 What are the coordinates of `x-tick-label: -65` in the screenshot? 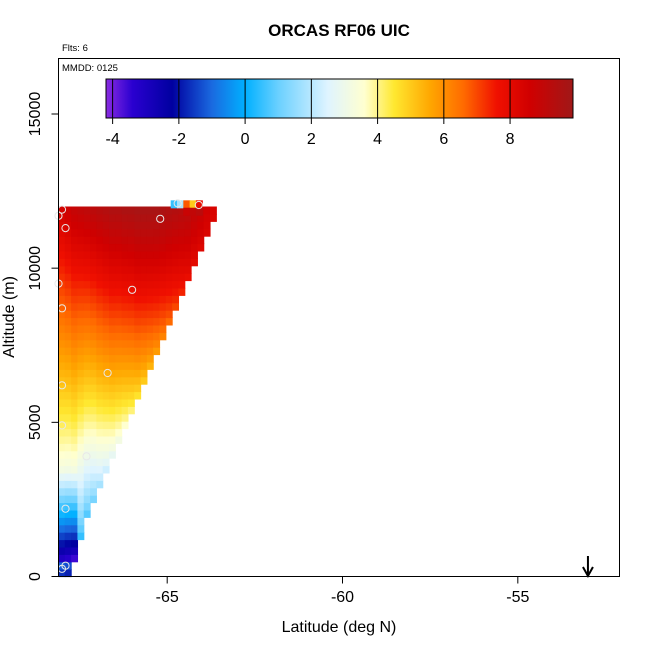 It's located at (167, 597).